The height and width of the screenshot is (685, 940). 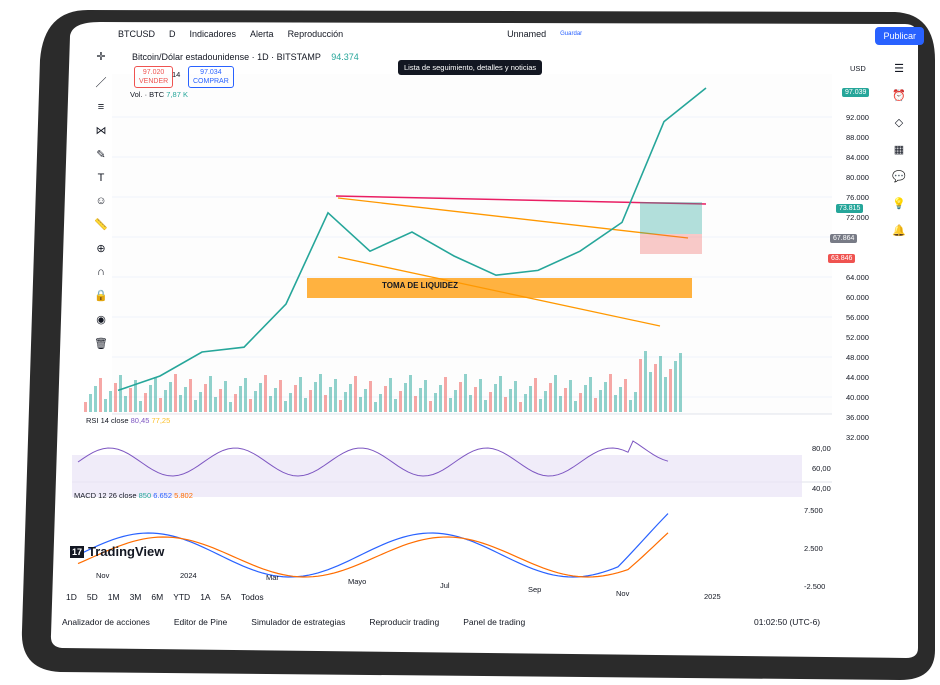 I want to click on alarm-icon: ⏰, so click(x=899, y=96).